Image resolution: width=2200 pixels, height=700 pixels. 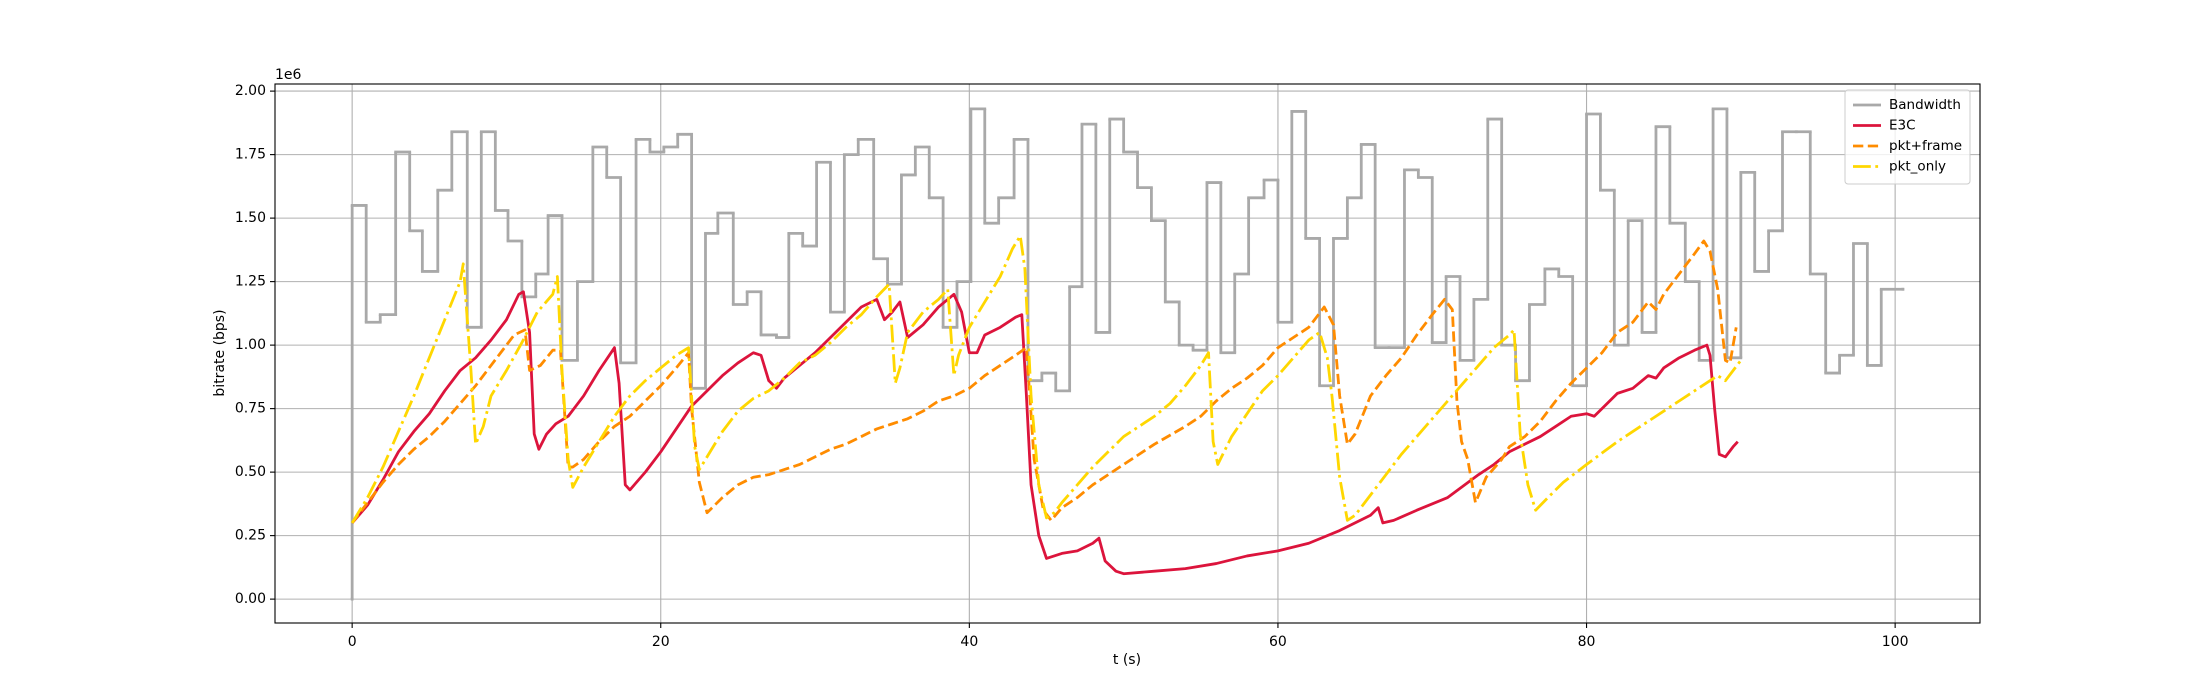 I want to click on y-tick-label: 0.00, so click(x=250, y=599).